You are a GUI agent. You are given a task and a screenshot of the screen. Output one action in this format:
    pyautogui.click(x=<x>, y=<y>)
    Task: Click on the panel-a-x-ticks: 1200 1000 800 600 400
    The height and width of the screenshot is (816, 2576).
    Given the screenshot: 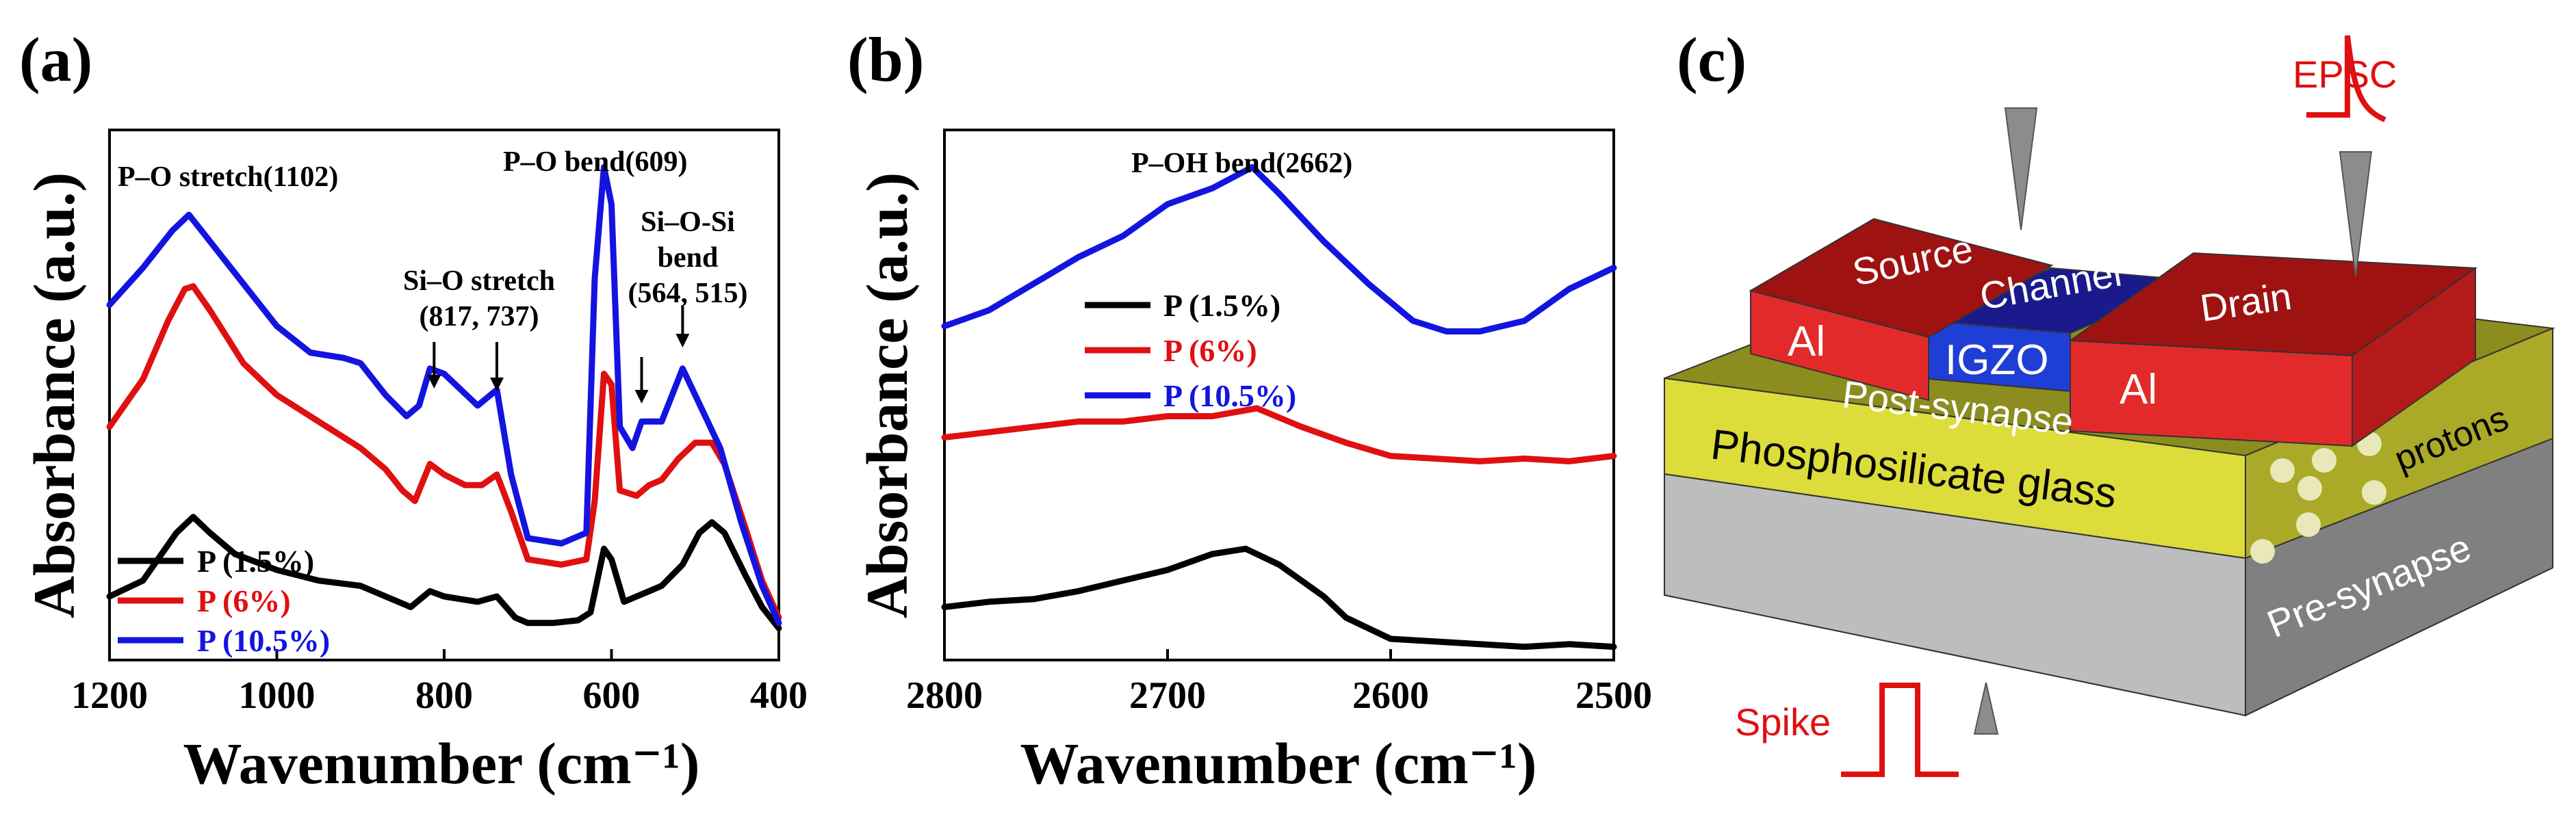 What is the action you would take?
    pyautogui.click(x=439, y=683)
    